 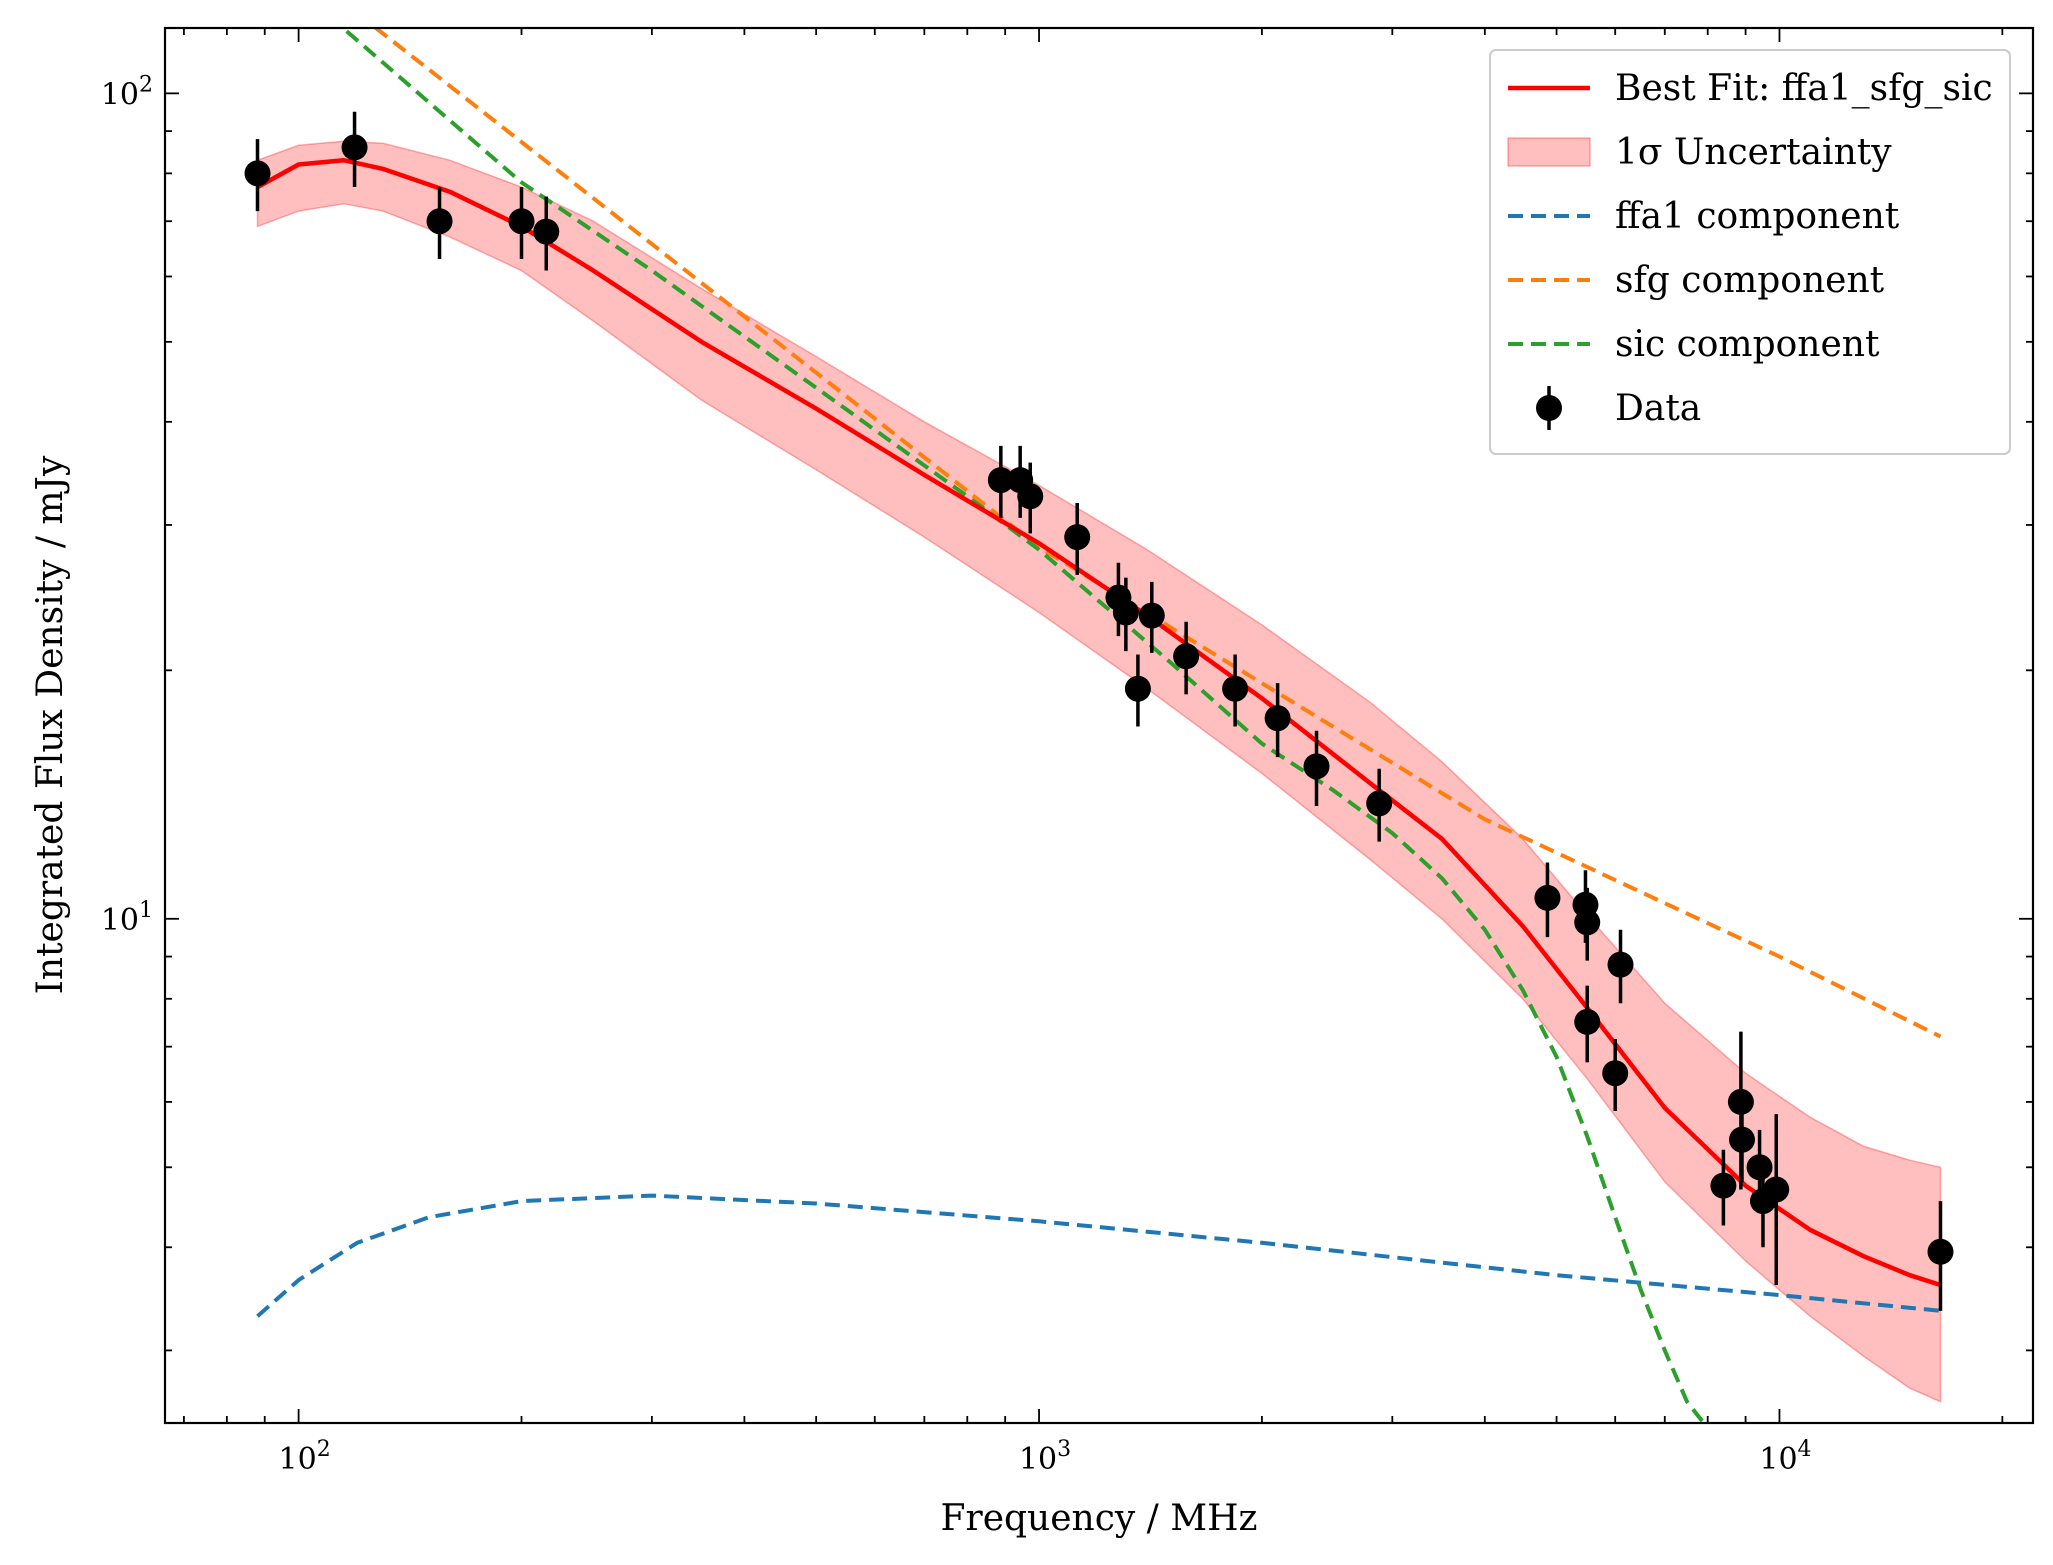 I want to click on legend-label: sic component, so click(x=1747, y=344).